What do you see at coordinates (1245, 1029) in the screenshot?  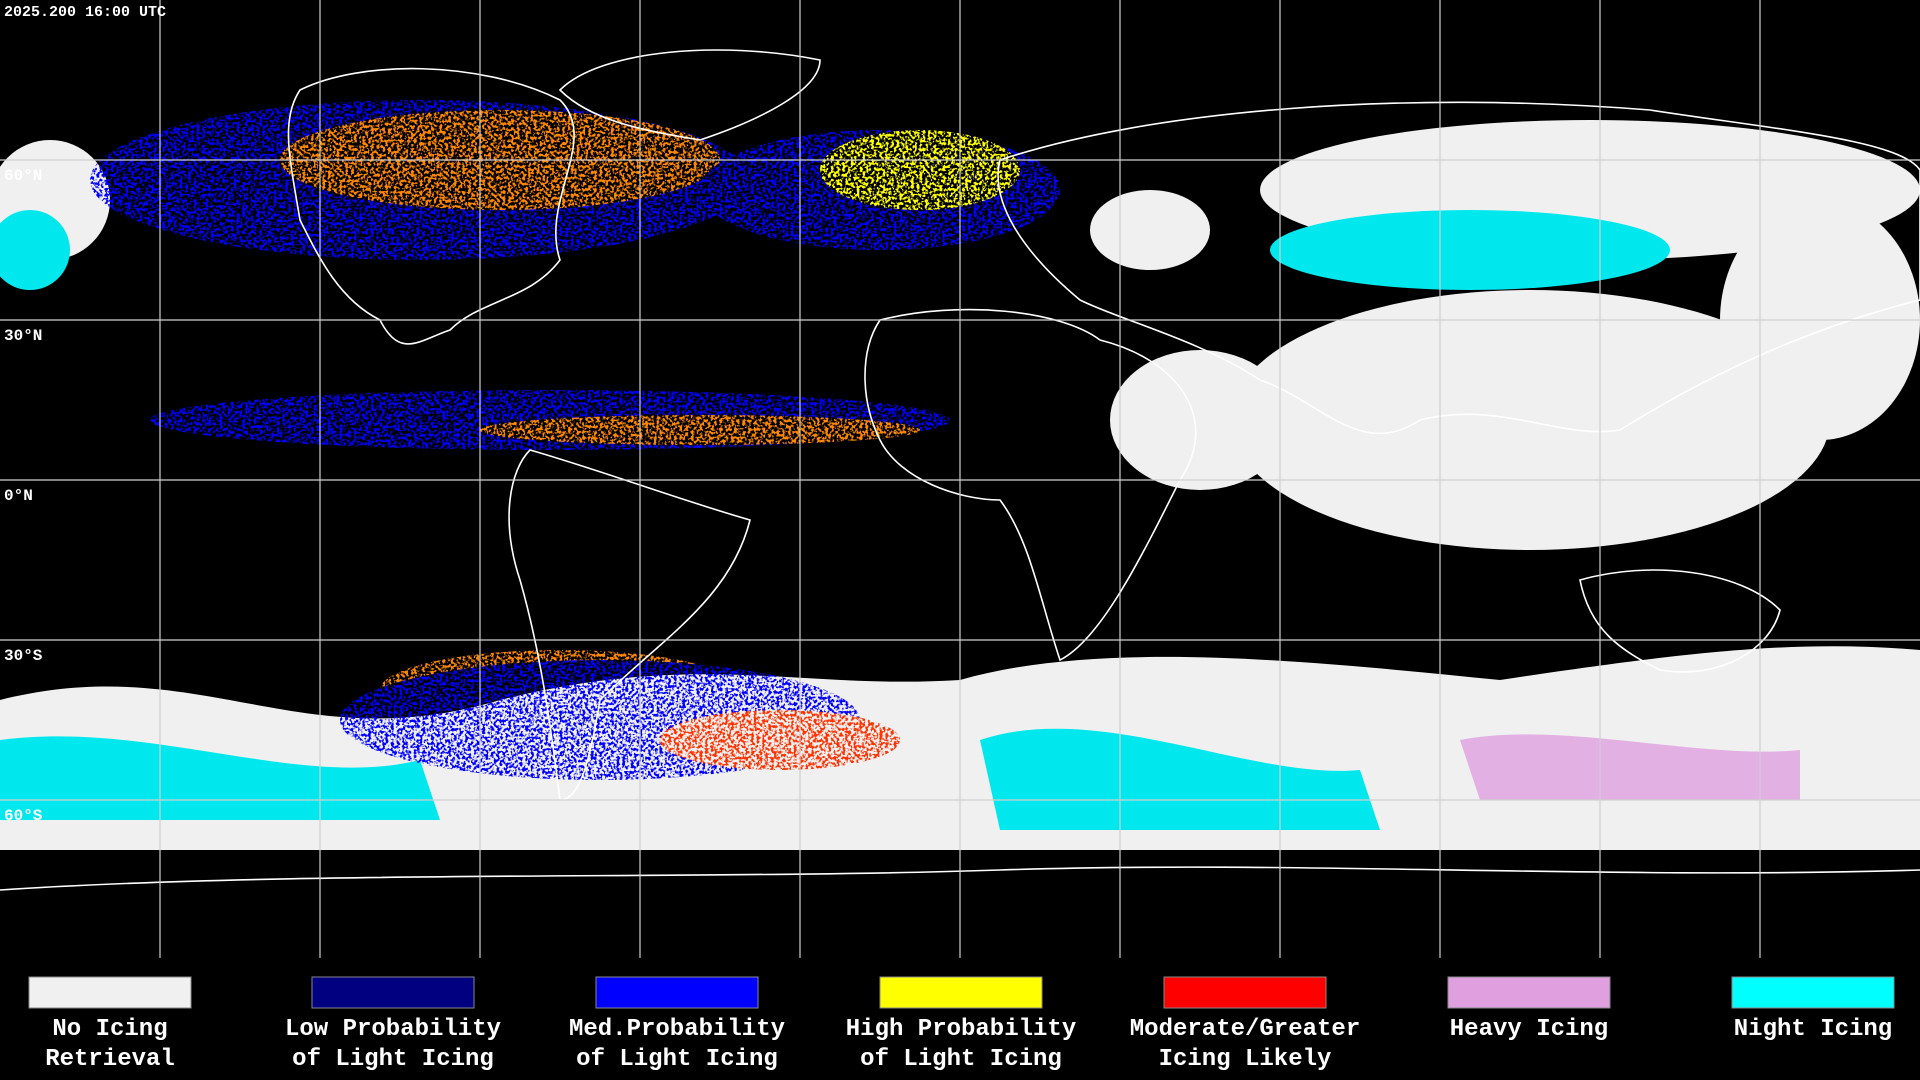 I see `legend-label: Moderate/Greater` at bounding box center [1245, 1029].